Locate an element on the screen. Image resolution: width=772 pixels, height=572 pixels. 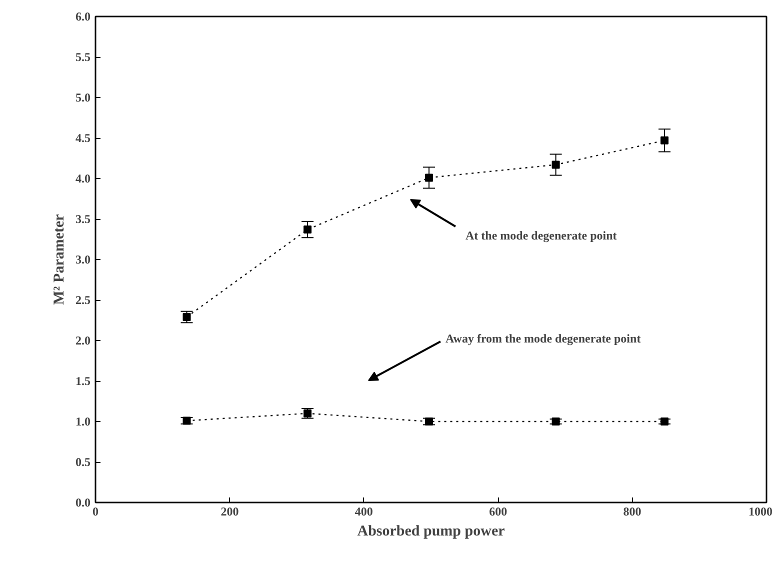
y-tick-label: 4.0 is located at coordinates (83, 179).